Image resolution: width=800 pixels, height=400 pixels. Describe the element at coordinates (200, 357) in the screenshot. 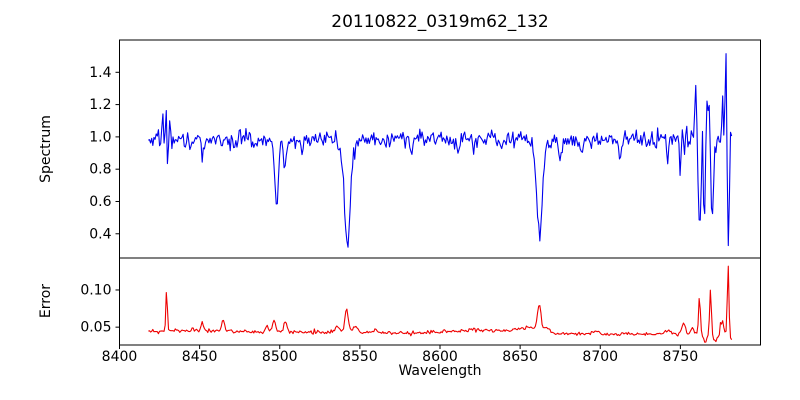

I see `x-tick-label: 8450` at that location.